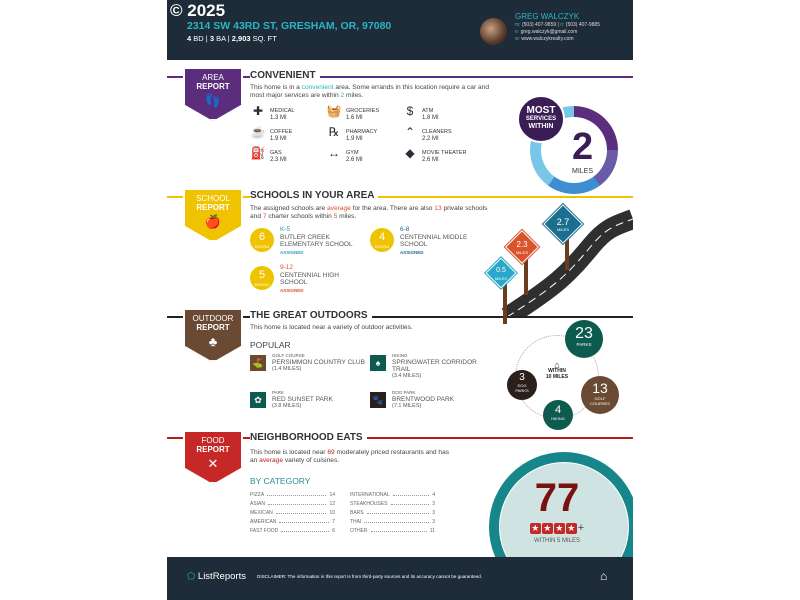 The height and width of the screenshot is (600, 800). What do you see at coordinates (430, 138) in the screenshot?
I see `service-distance: 2.2 MI` at bounding box center [430, 138].